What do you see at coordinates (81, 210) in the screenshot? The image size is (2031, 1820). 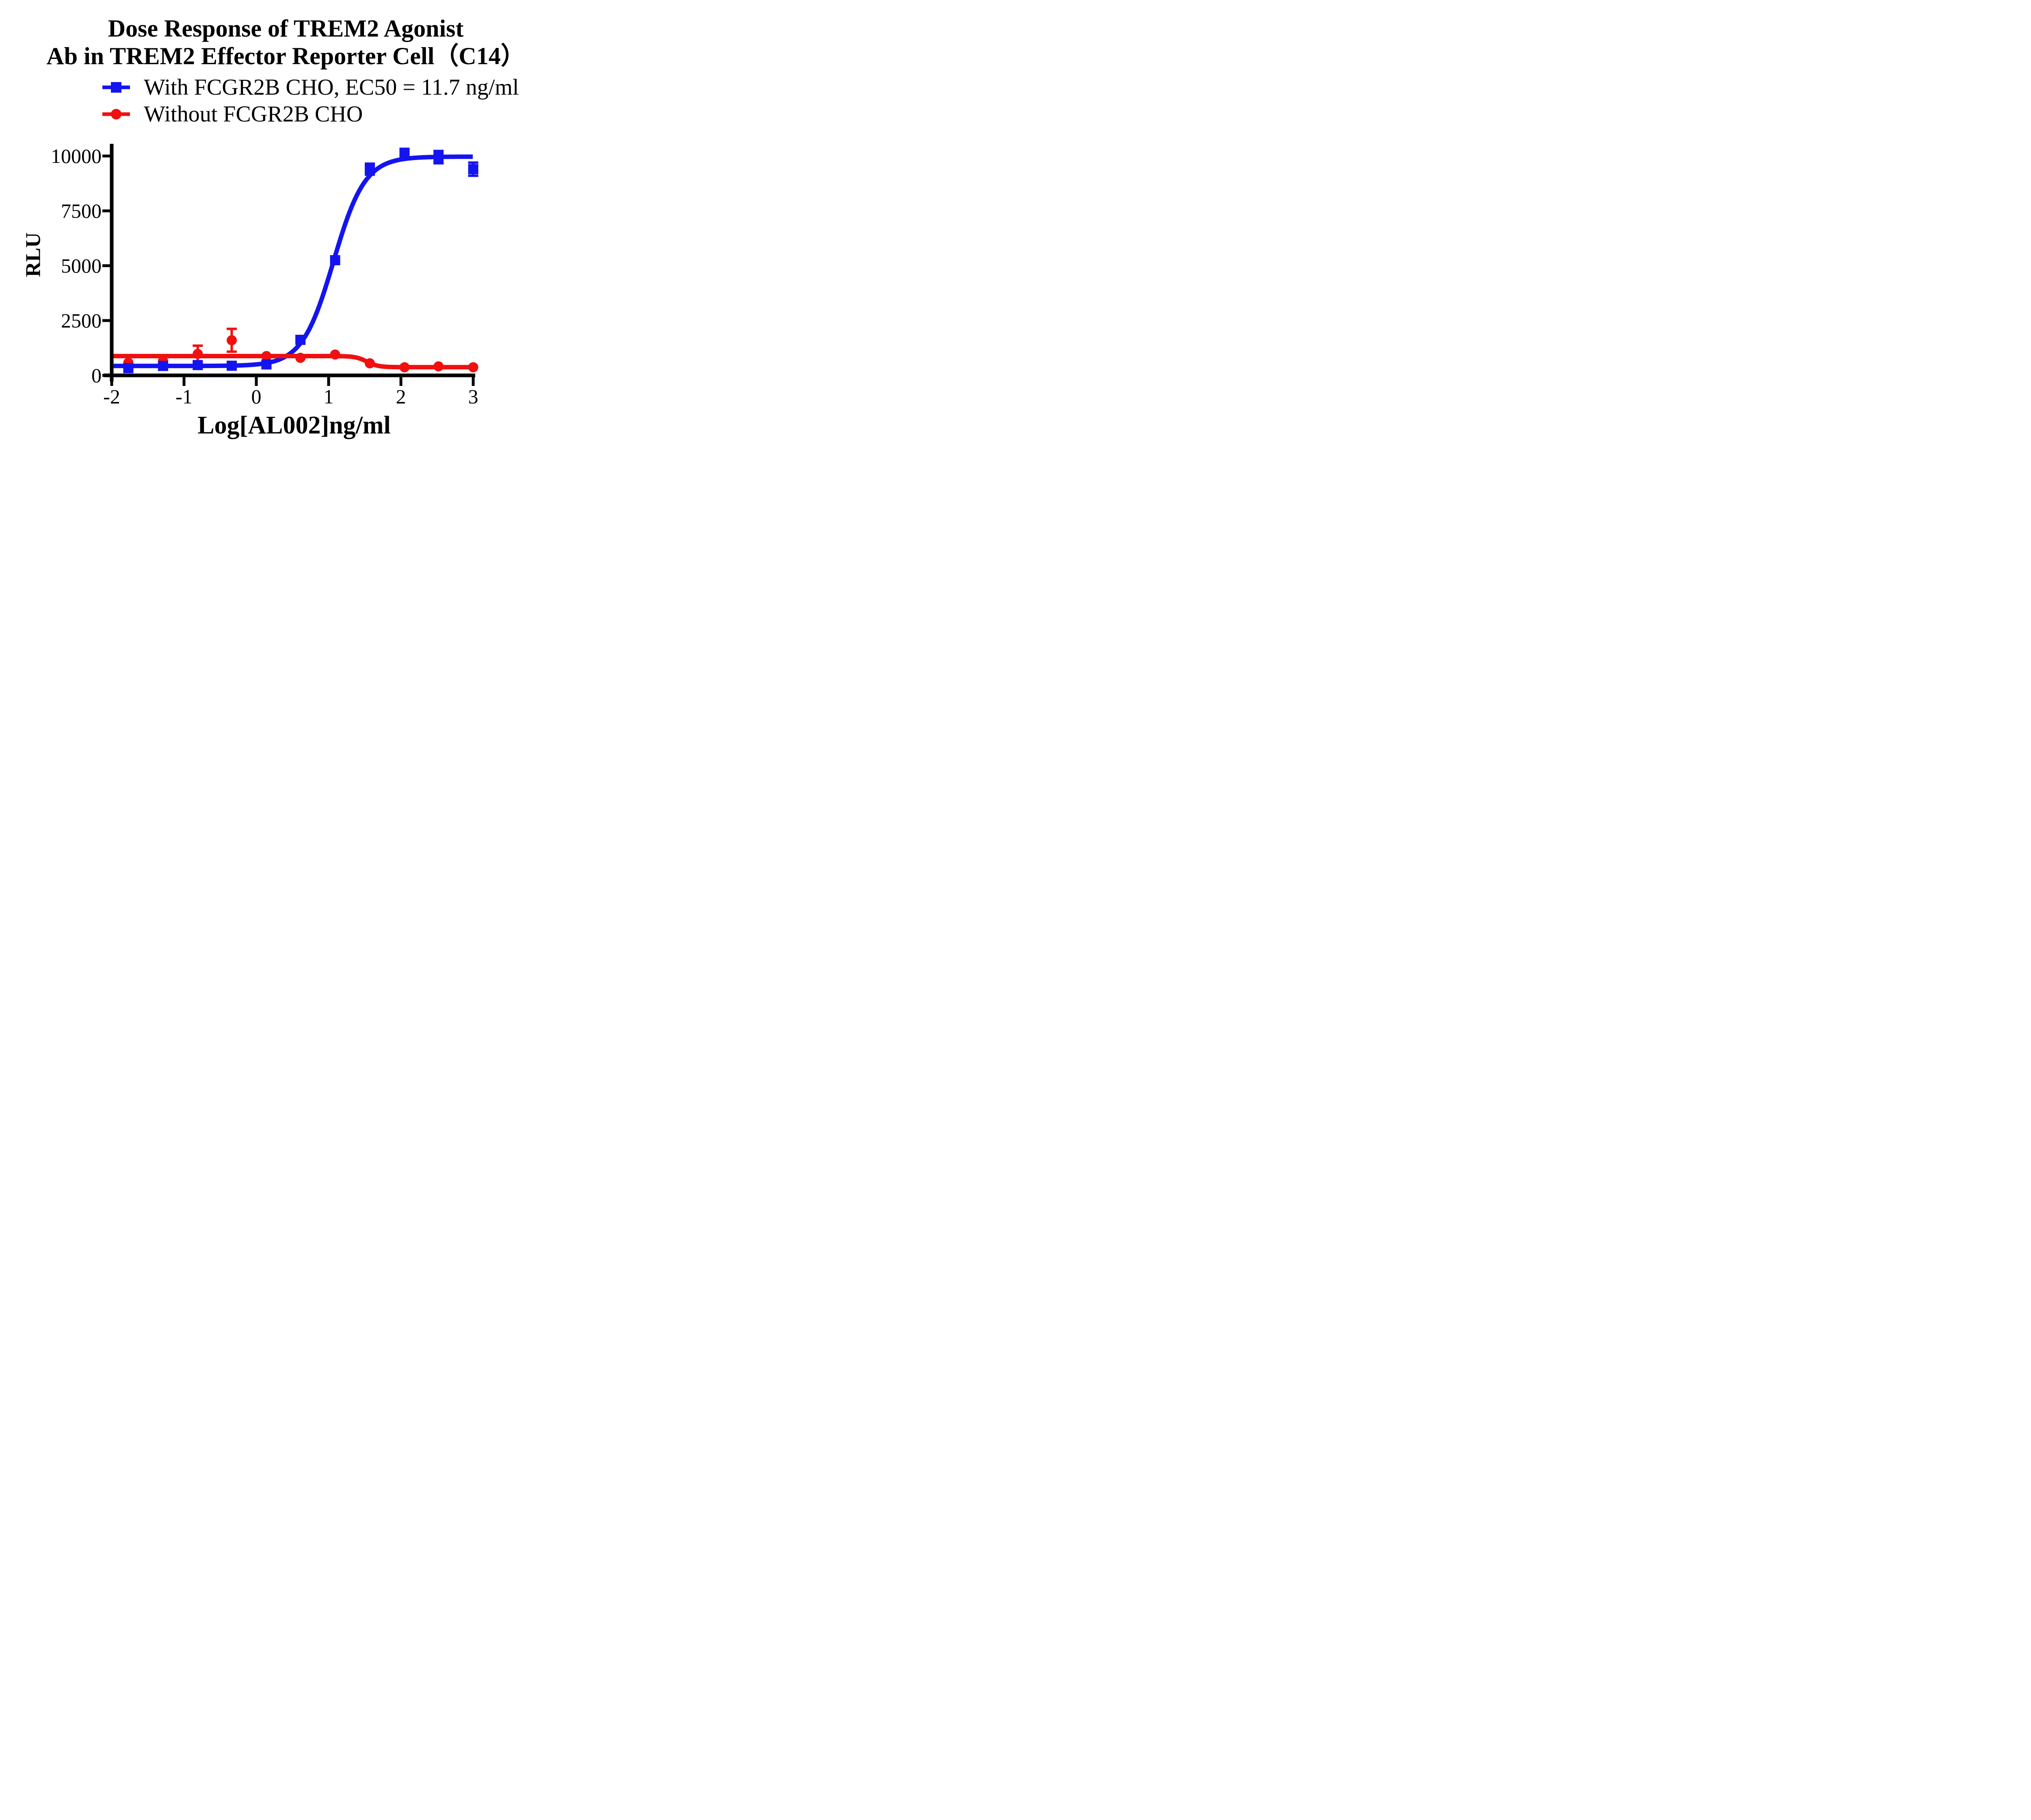 I see `y-tick-label: 7500` at bounding box center [81, 210].